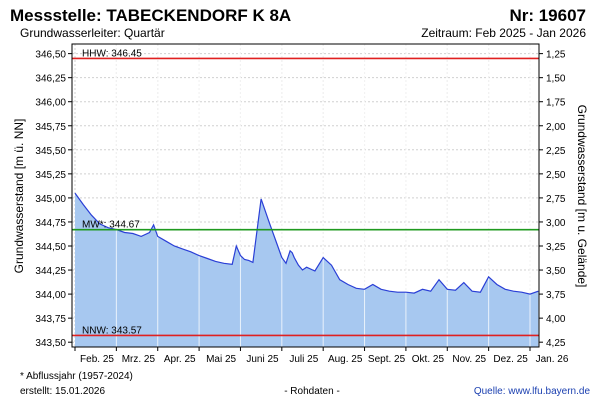 This screenshot has height=400, width=600. What do you see at coordinates (62, 391) in the screenshot?
I see `created-date: erstellt: 15.01.2026` at bounding box center [62, 391].